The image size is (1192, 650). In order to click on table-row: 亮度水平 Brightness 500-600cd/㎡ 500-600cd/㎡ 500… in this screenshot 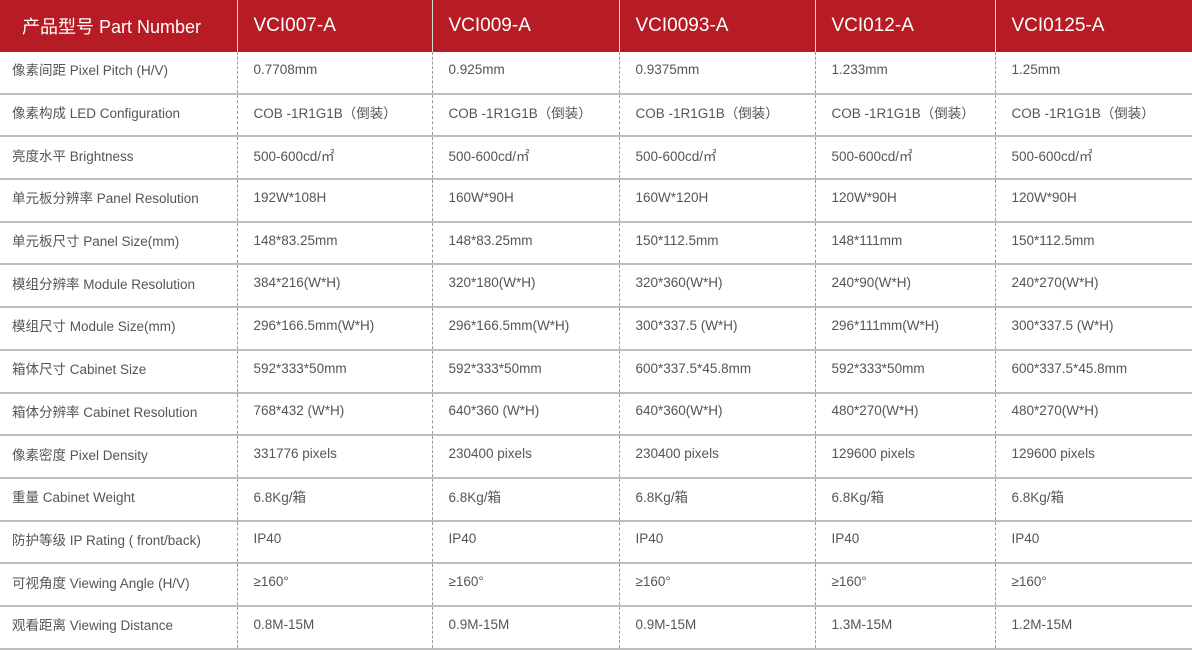, I will do `click(596, 158)`.